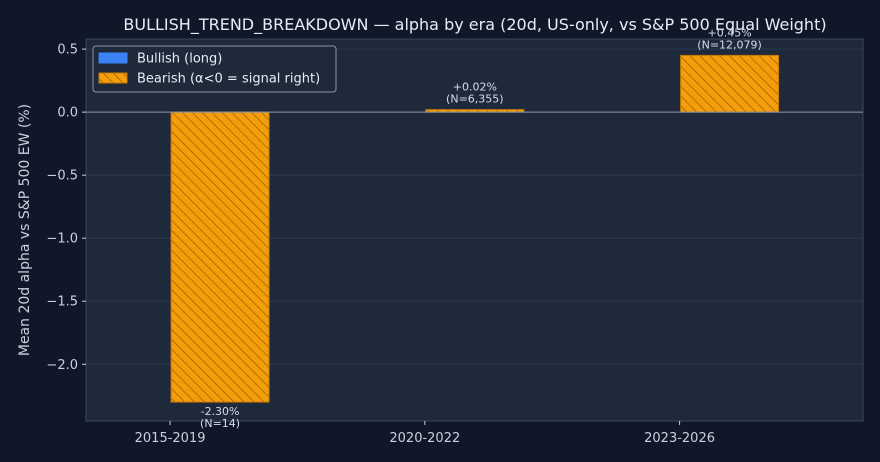 The width and height of the screenshot is (880, 462). I want to click on y-tick-label: −0.5, so click(62, 176).